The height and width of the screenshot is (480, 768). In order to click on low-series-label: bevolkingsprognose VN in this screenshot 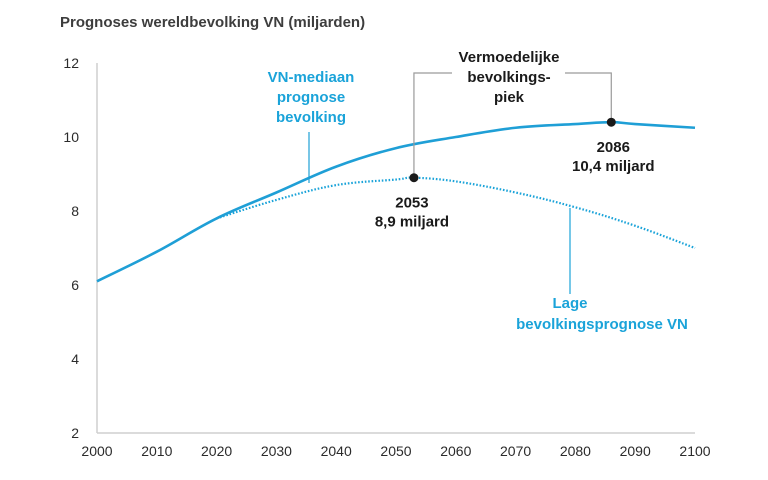, I will do `click(602, 324)`.